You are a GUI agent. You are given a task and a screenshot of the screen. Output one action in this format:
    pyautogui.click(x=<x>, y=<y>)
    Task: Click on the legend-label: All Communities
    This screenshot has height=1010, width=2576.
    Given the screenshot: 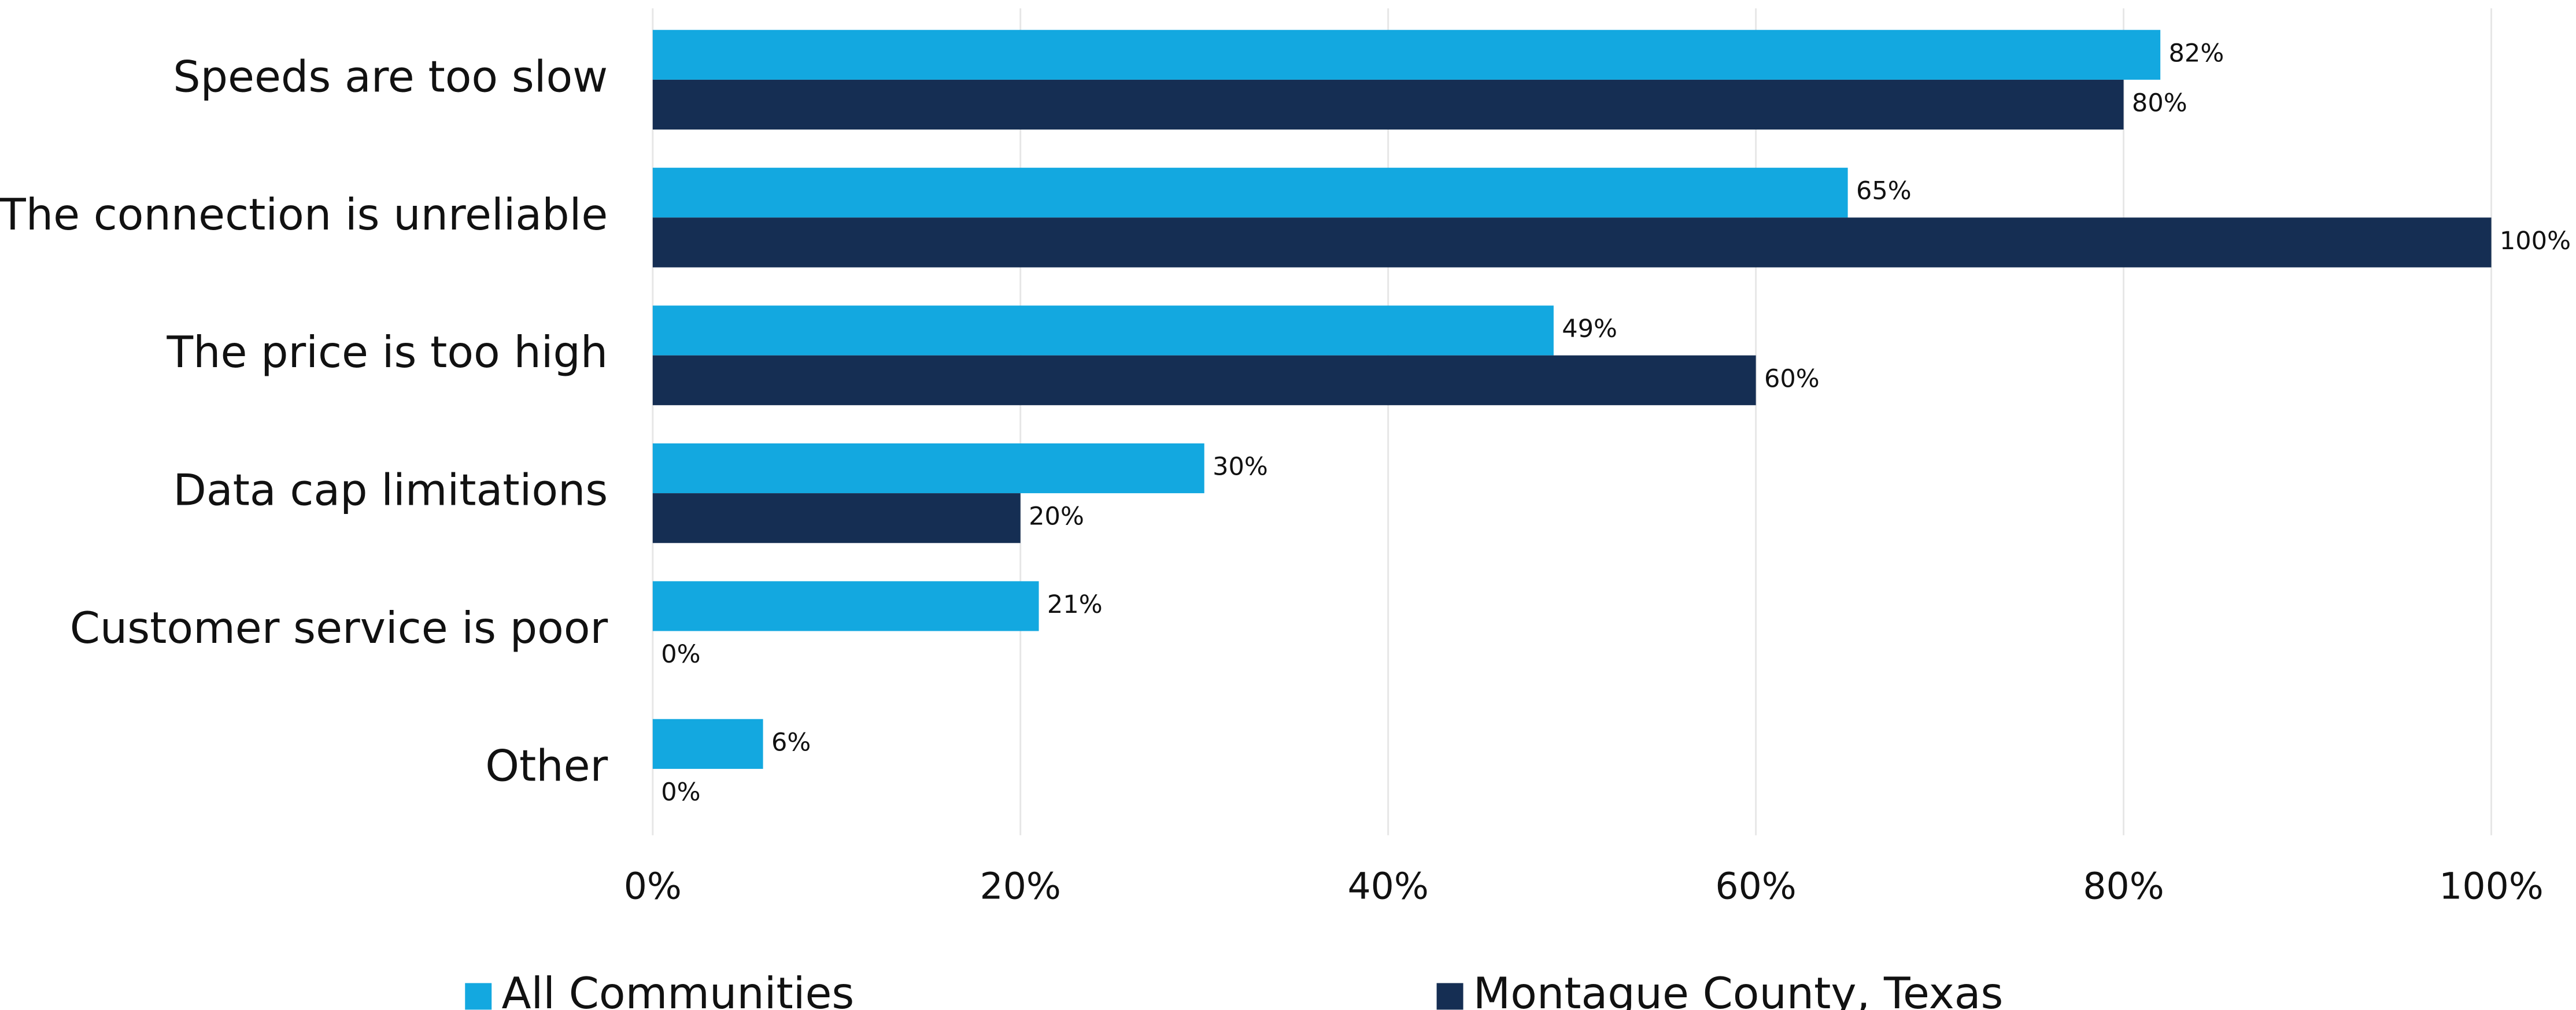 What is the action you would take?
    pyautogui.click(x=677, y=989)
    